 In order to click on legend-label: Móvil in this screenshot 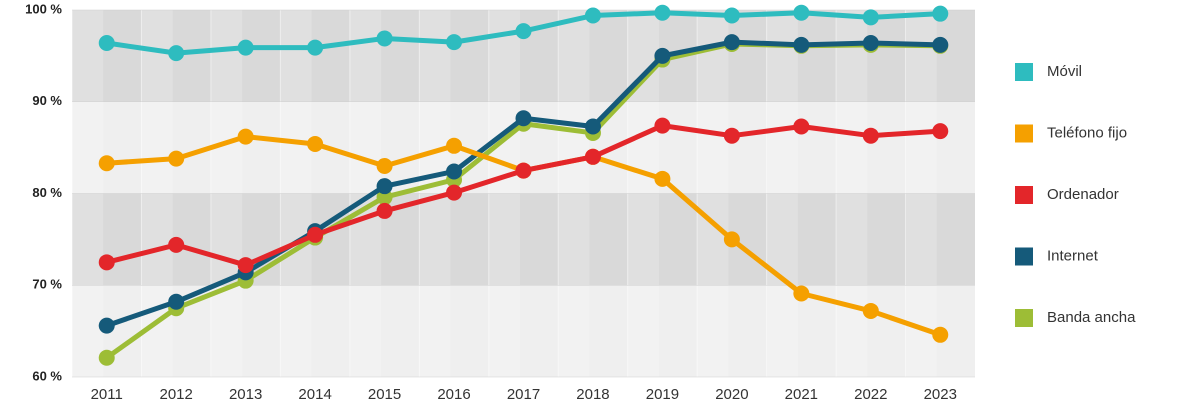, I will do `click(1064, 71)`.